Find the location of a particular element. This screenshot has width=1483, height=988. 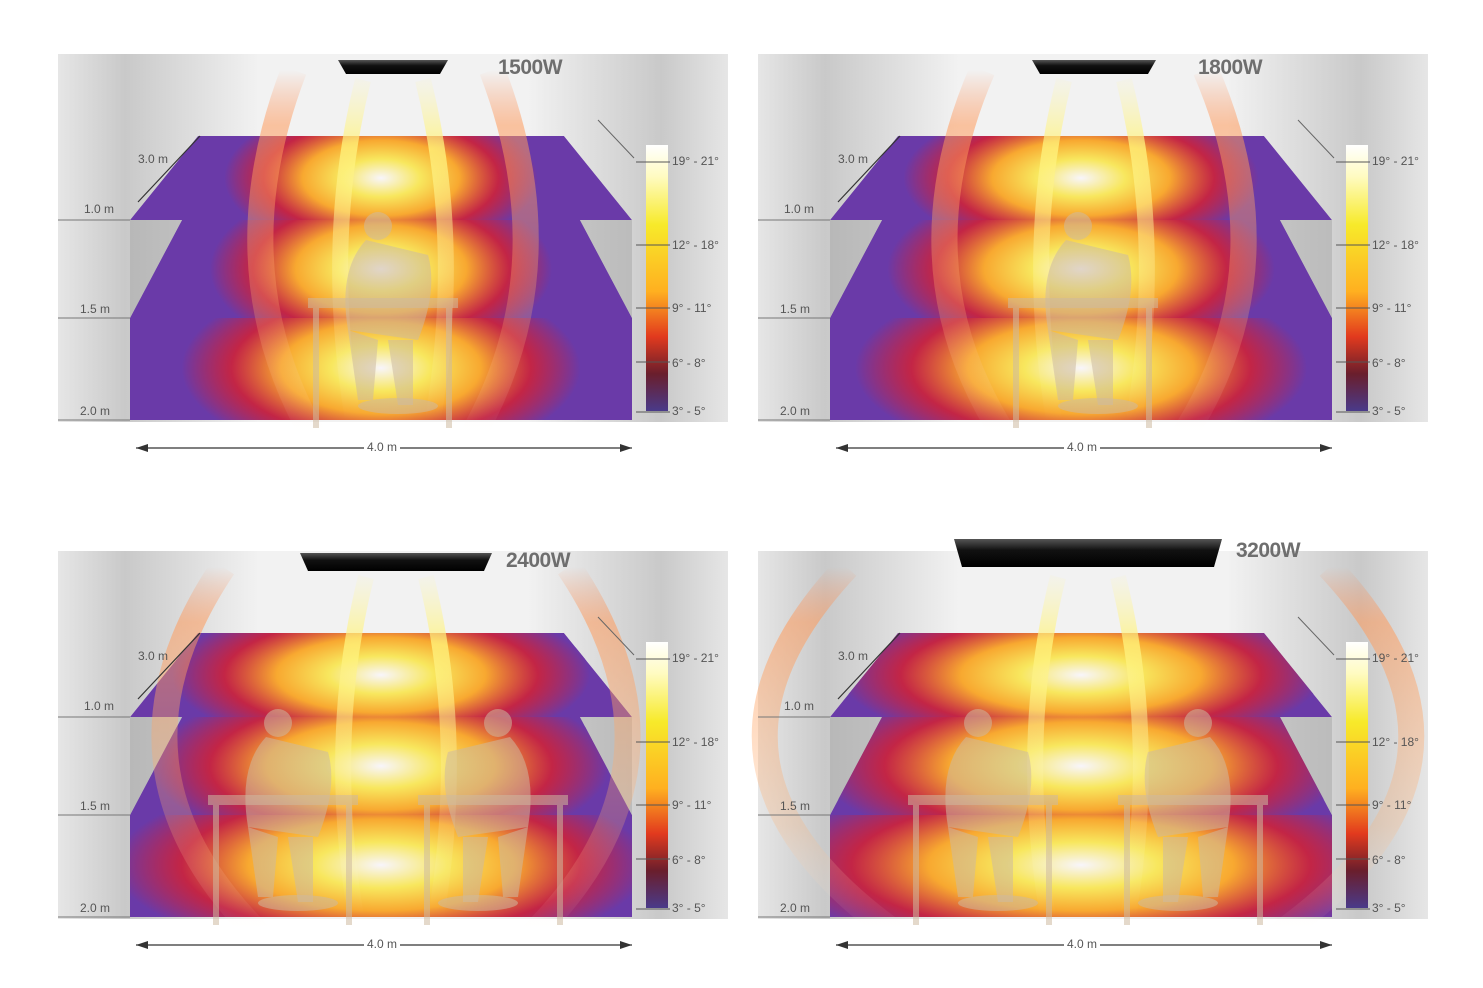

power-label: 1500W is located at coordinates (530, 67).